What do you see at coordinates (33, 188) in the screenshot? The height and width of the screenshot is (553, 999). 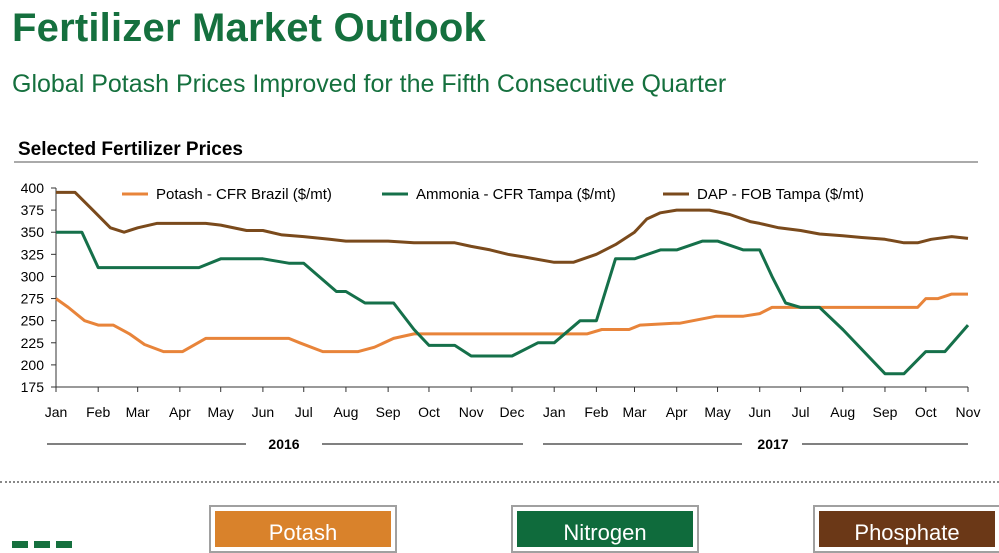 I see `y-tick-label: 400` at bounding box center [33, 188].